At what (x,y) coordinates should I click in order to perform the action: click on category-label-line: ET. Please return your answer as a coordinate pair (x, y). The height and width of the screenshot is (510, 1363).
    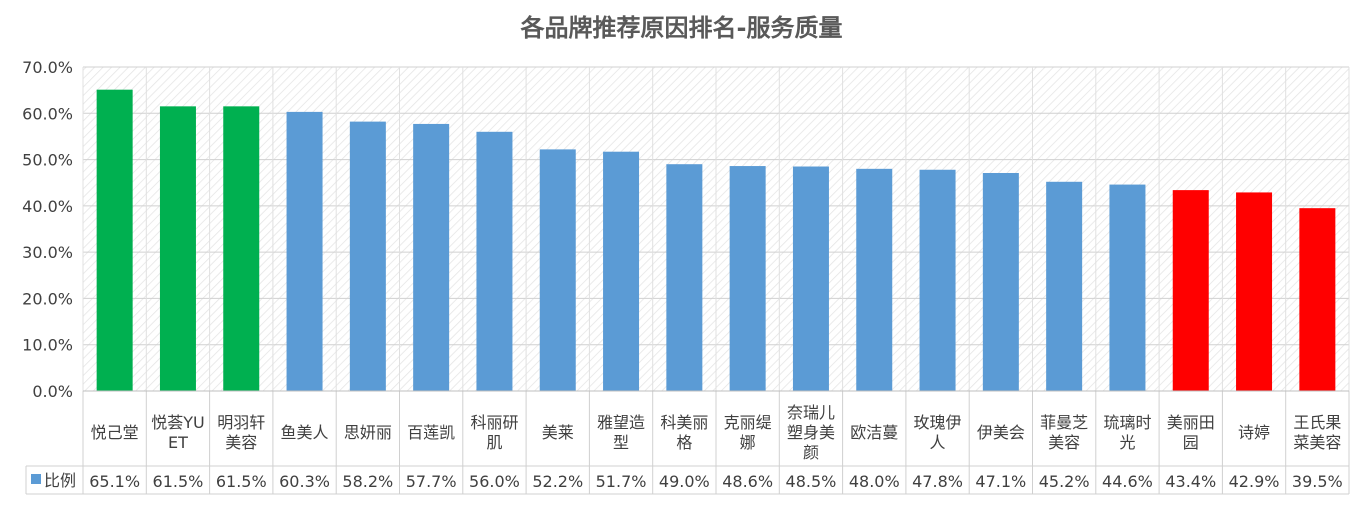
    Looking at the image, I should click on (178, 442).